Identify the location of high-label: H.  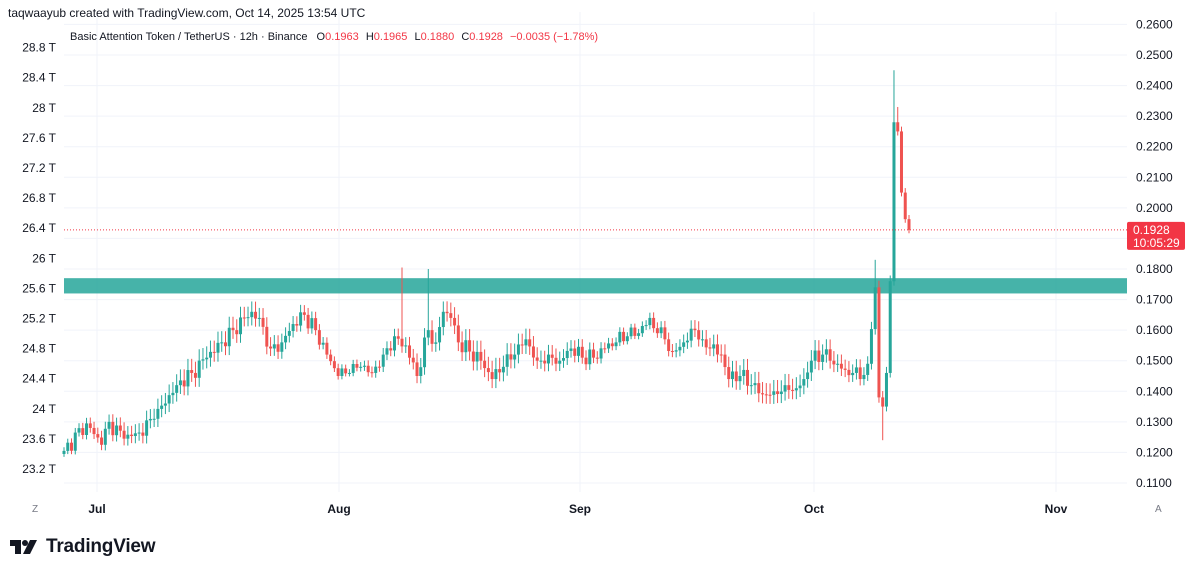
(369, 37).